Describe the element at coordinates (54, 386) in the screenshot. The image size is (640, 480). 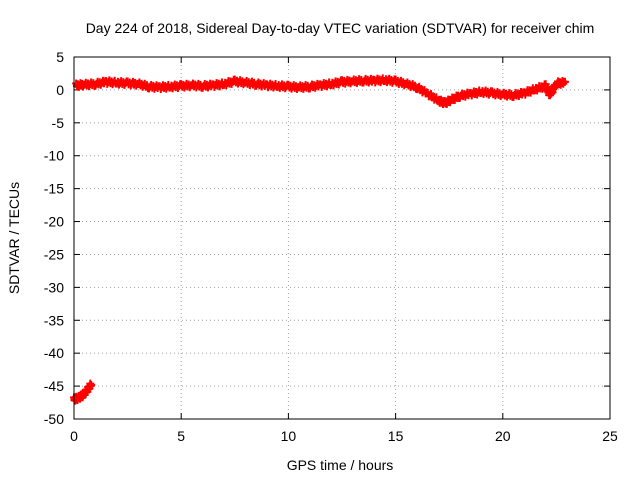
I see `y-tick-label: -45` at that location.